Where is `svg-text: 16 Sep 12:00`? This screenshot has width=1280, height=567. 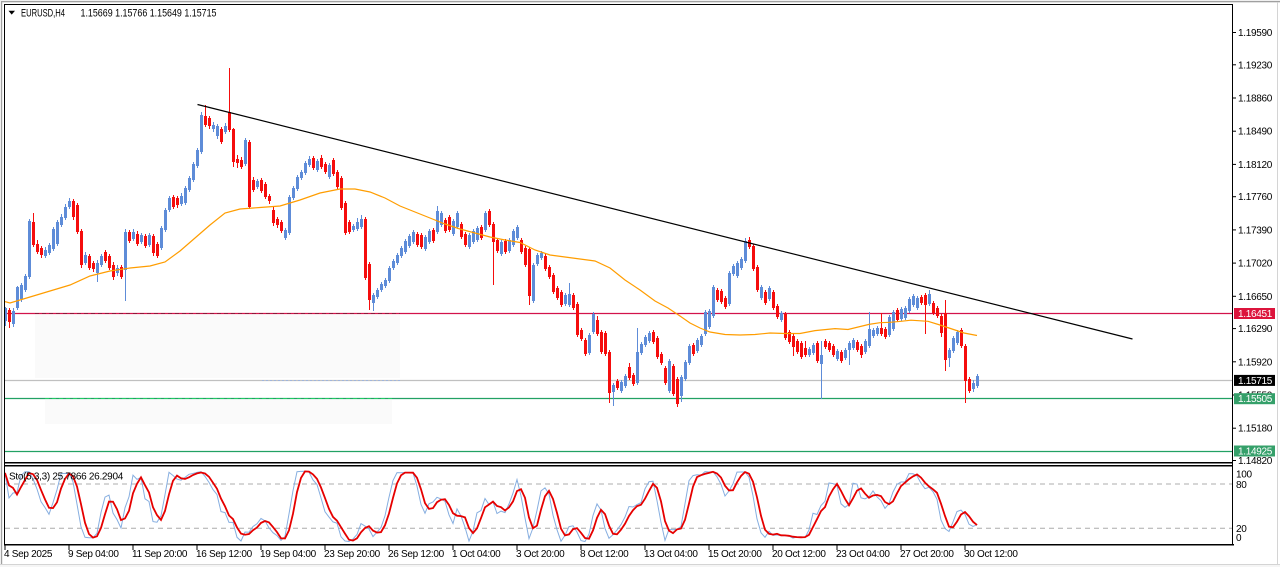 svg-text: 16 Sep 12:00 is located at coordinates (224, 554).